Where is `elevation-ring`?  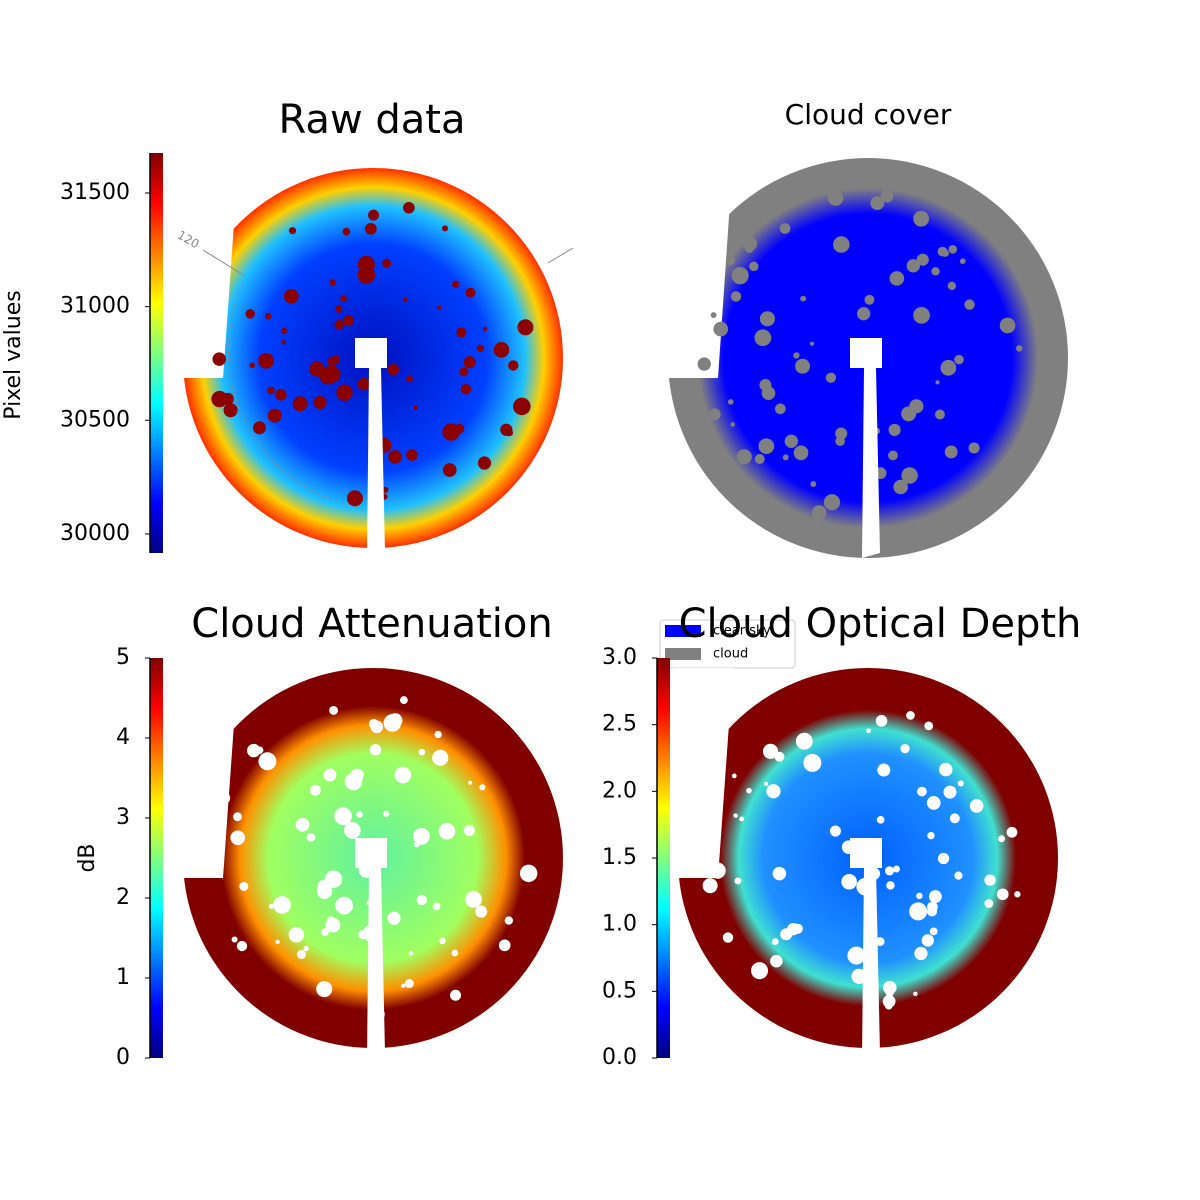 elevation-ring is located at coordinates (295, 395).